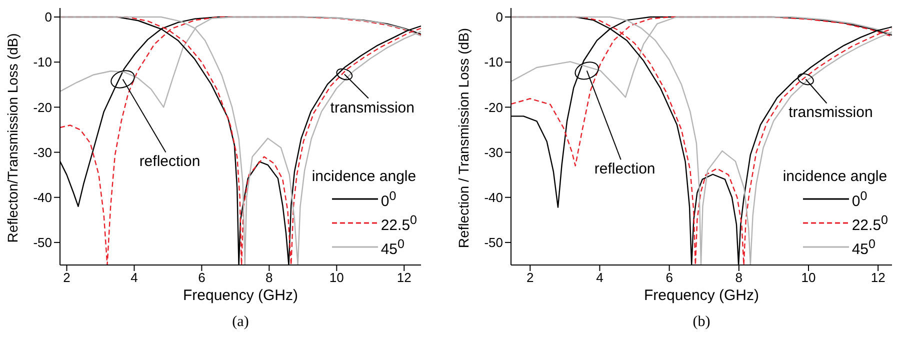 This screenshot has height=338, width=902. What do you see at coordinates (702, 322) in the screenshot?
I see `text: (b)` at bounding box center [702, 322].